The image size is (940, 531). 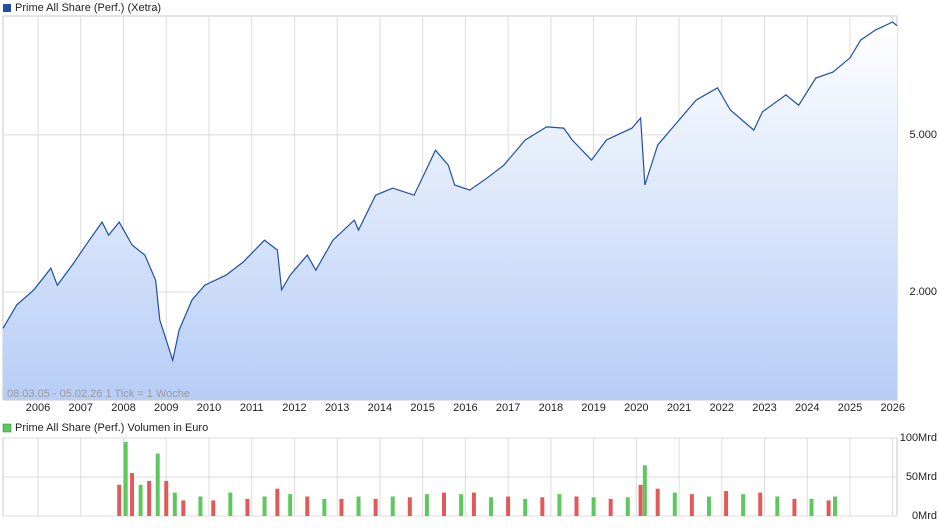 I want to click on x-tick-label: 2008, so click(x=123, y=408).